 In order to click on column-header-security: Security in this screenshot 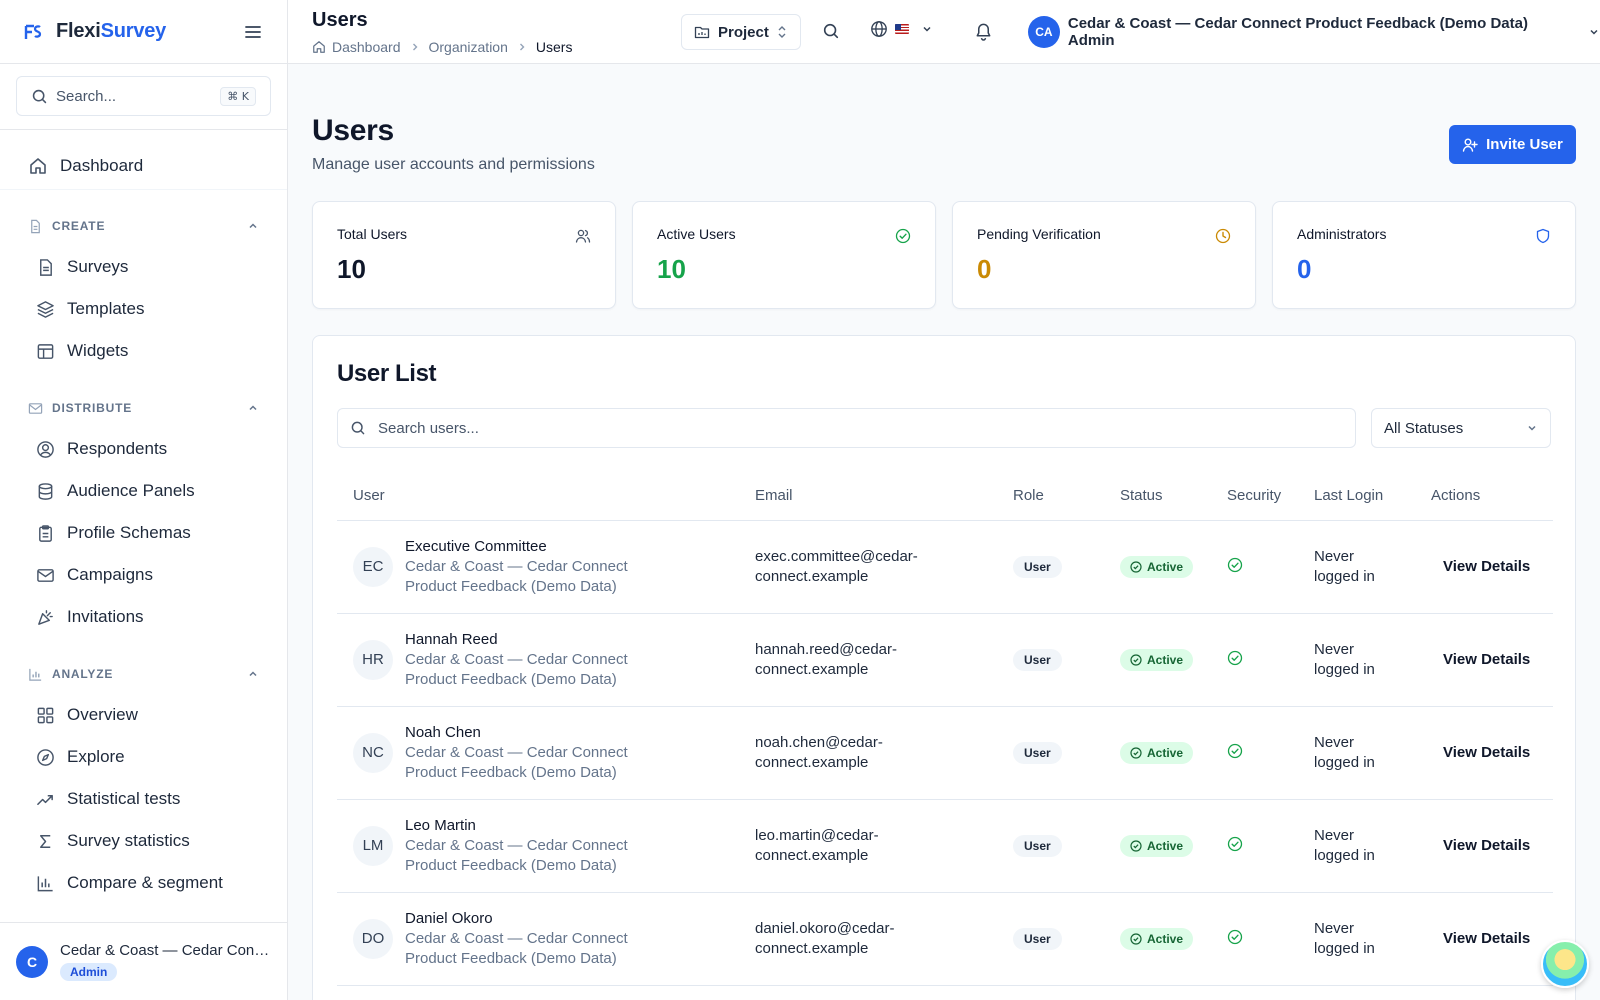, I will do `click(1254, 496)`.